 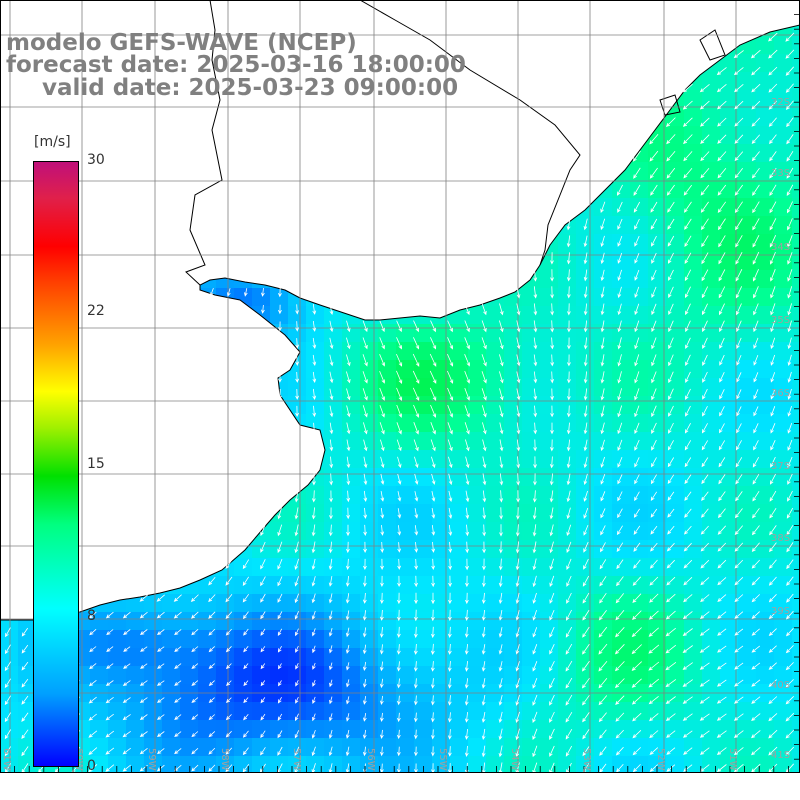 I want to click on colorbar-tick-22: 22, so click(x=96, y=311).